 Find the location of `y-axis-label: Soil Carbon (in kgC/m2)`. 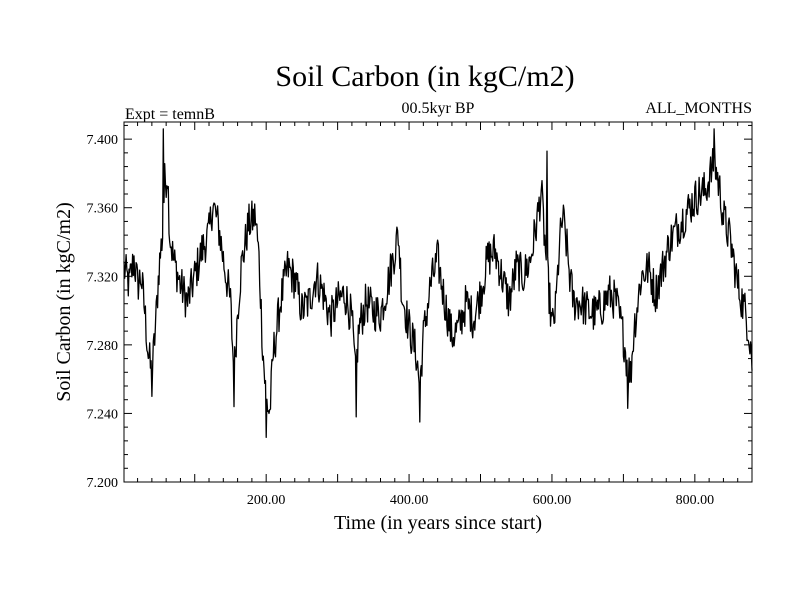

y-axis-label: Soil Carbon (in kgC/m2) is located at coordinates (64, 301).